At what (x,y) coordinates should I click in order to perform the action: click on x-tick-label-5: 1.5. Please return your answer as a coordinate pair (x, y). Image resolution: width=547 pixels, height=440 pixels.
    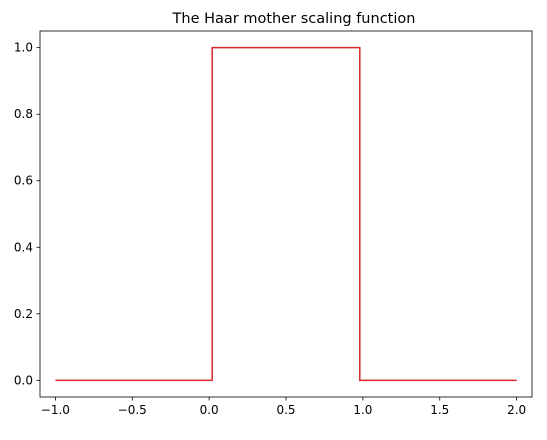
    Looking at the image, I should click on (439, 410).